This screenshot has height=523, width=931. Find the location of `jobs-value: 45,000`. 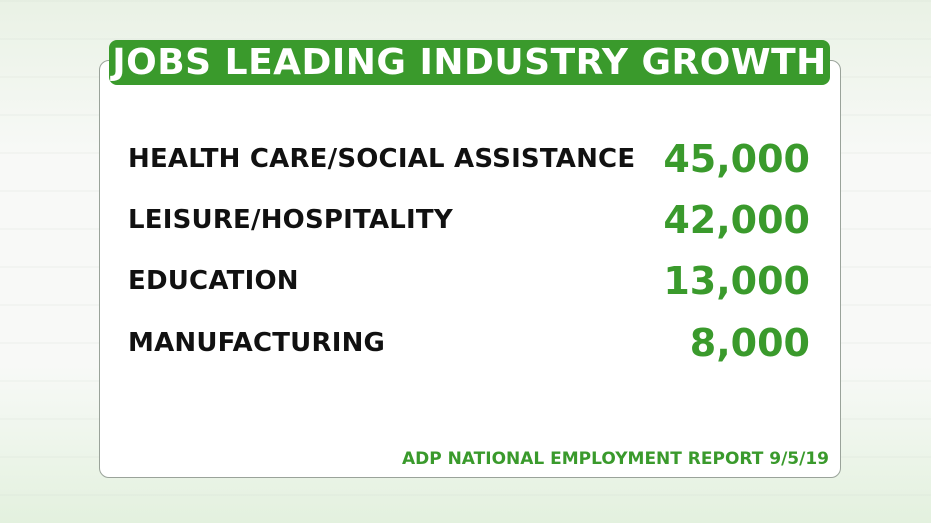

jobs-value: 45,000 is located at coordinates (736, 159).